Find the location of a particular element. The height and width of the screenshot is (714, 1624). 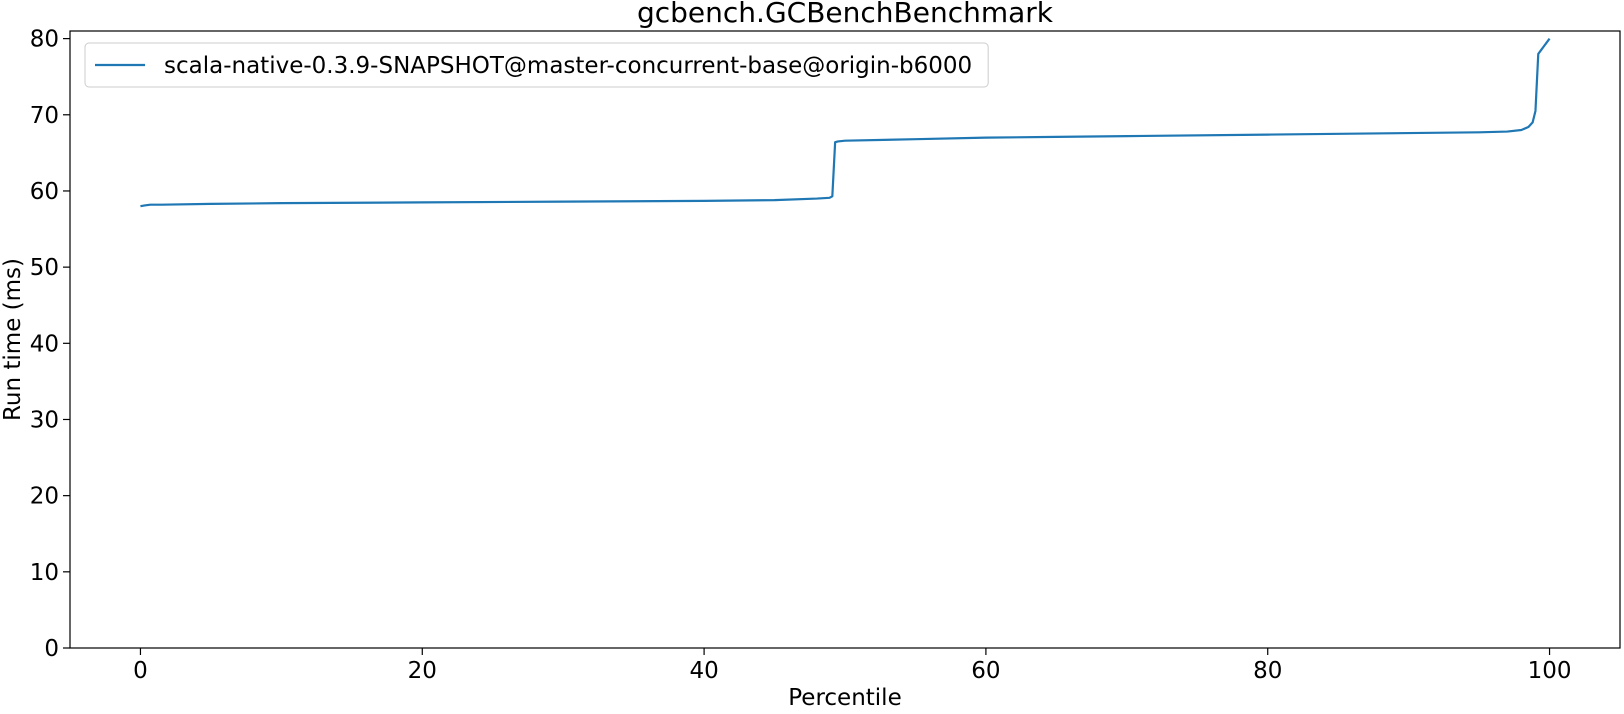

y-axis-label: Run time (ms) is located at coordinates (13, 339).